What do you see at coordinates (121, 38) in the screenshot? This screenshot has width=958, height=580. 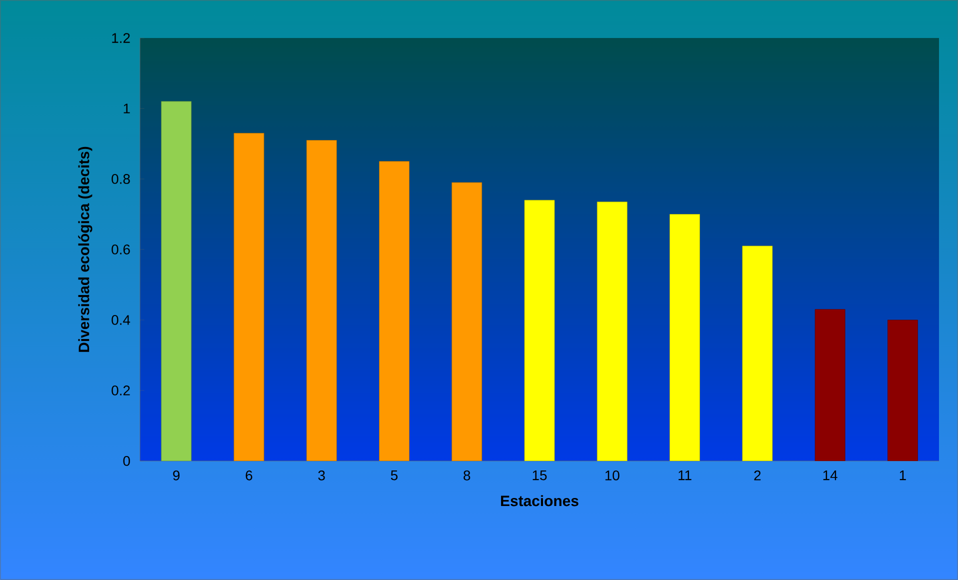 I see `y-tick-label: 1.2` at bounding box center [121, 38].